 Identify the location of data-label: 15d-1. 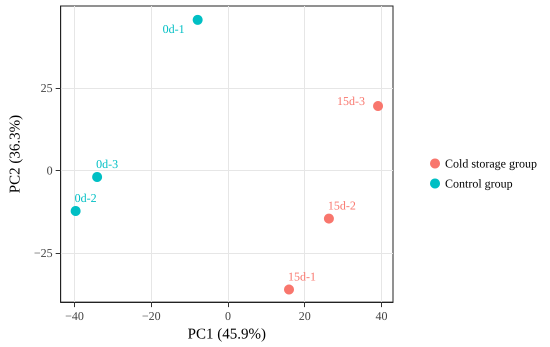
(302, 277).